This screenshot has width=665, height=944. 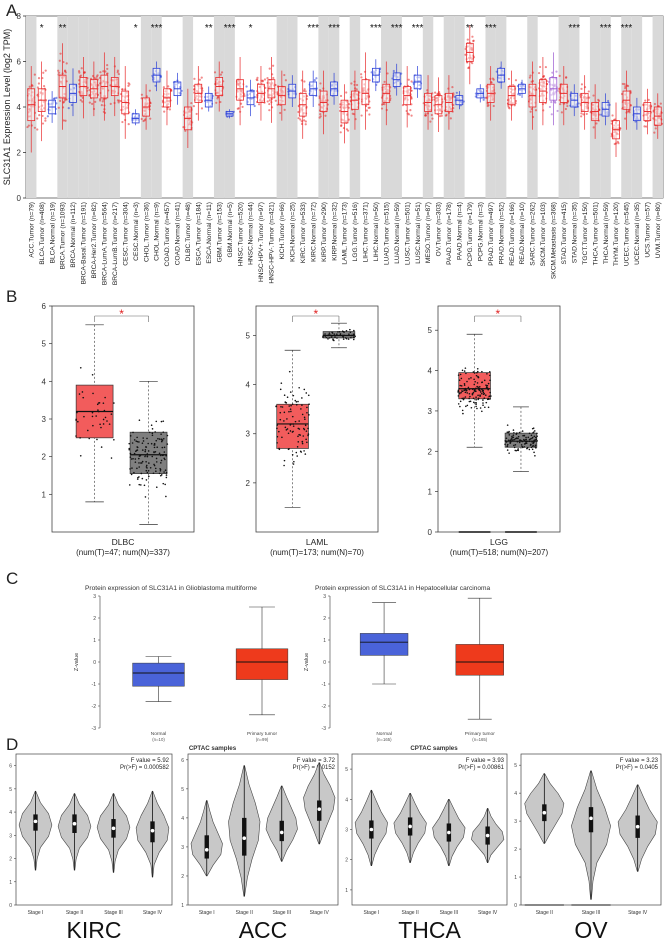 I want to click on x-tick-label: CHOL.Tumor (n=36), so click(x=146, y=232).